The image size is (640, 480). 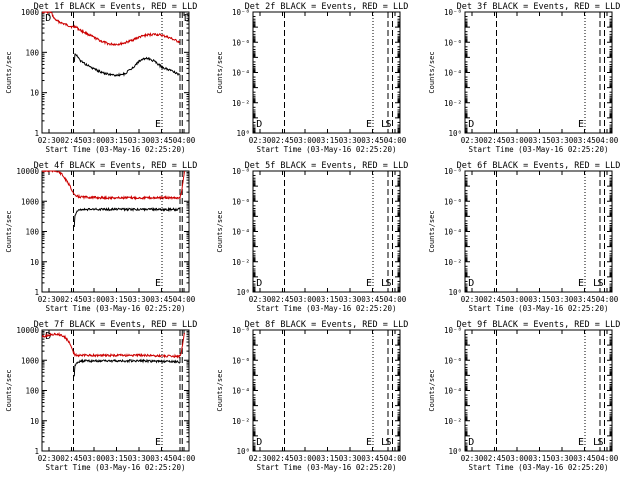 What do you see at coordinates (116, 299) in the screenshot?
I see `x-tick-label: 03:15` at bounding box center [116, 299].